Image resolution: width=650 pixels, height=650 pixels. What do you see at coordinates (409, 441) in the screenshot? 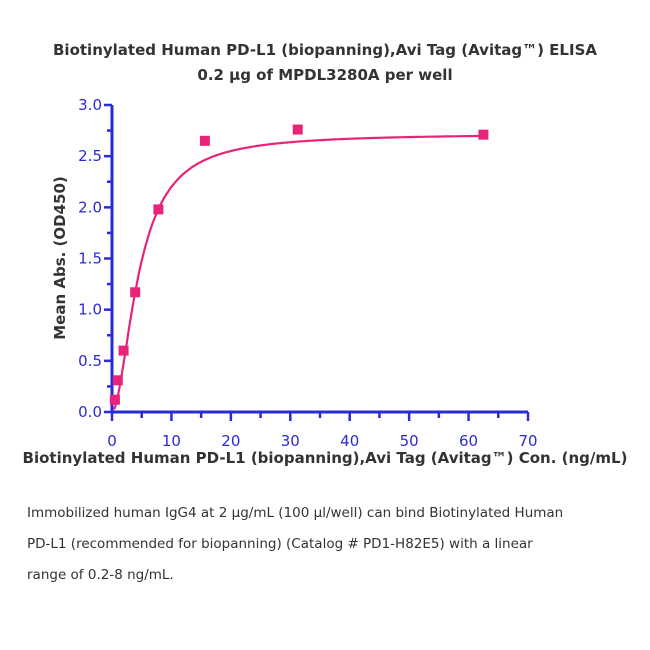
I see `x-tick-label: 50` at bounding box center [409, 441].